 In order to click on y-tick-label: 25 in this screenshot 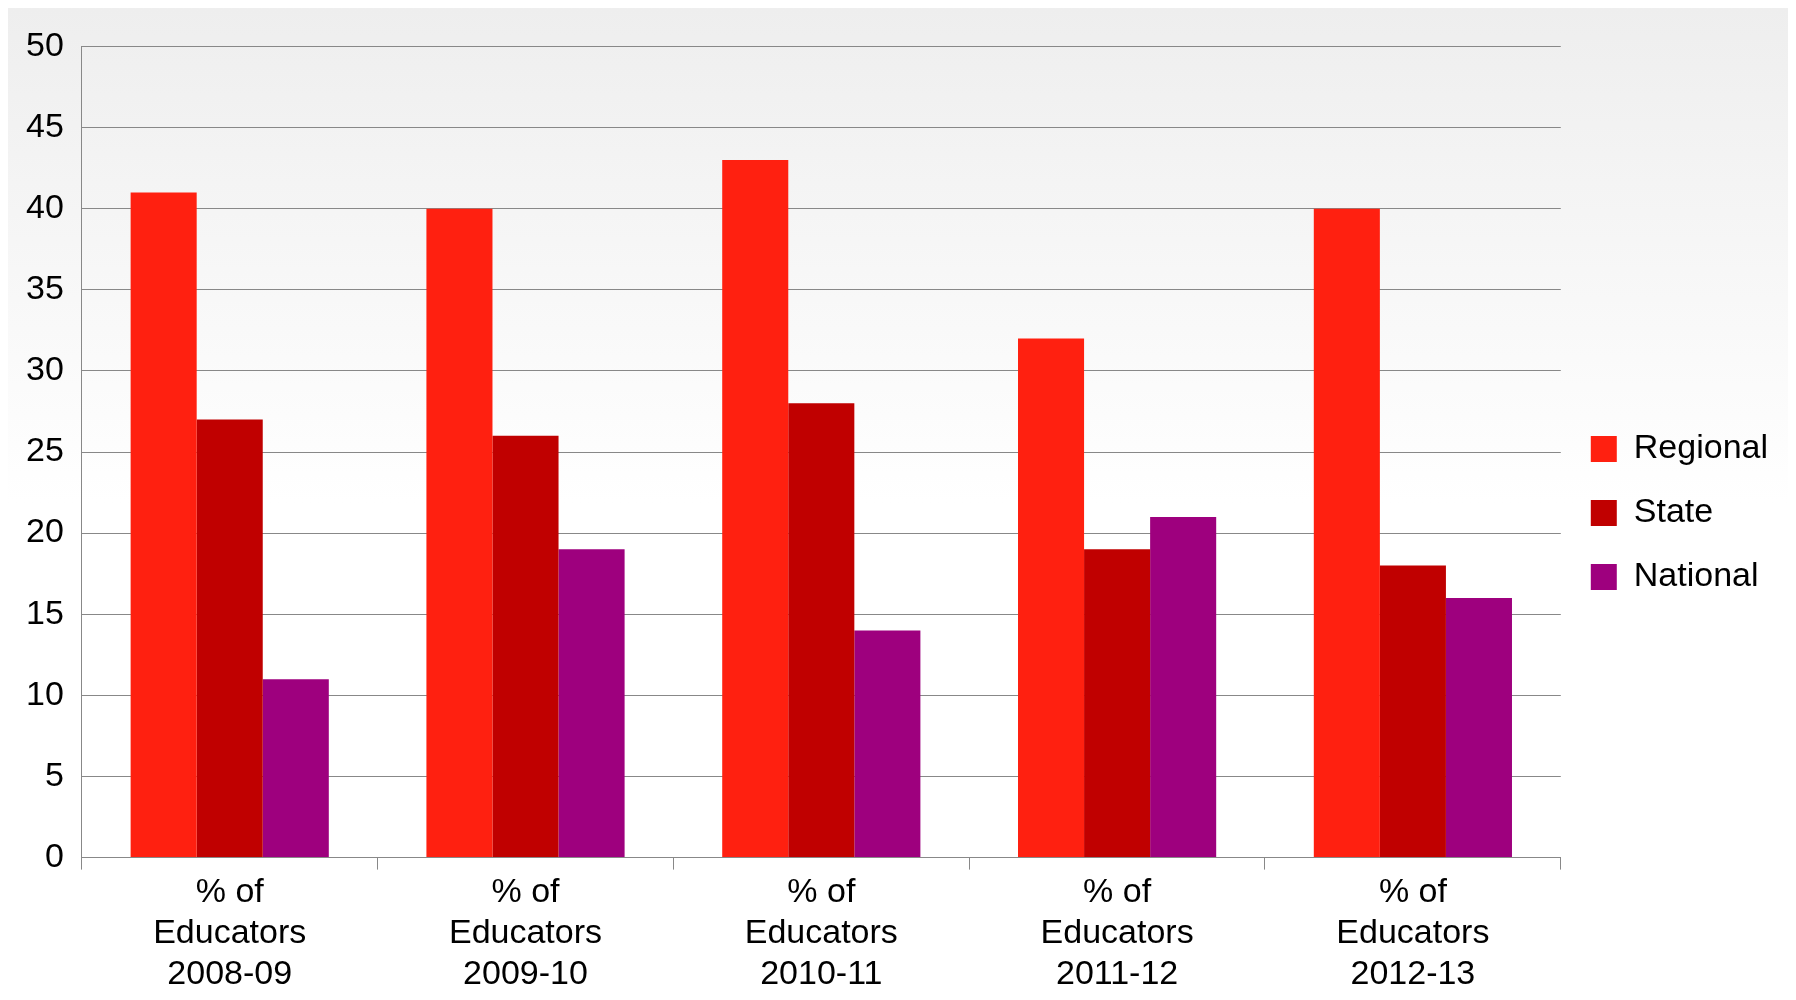, I will do `click(44, 449)`.